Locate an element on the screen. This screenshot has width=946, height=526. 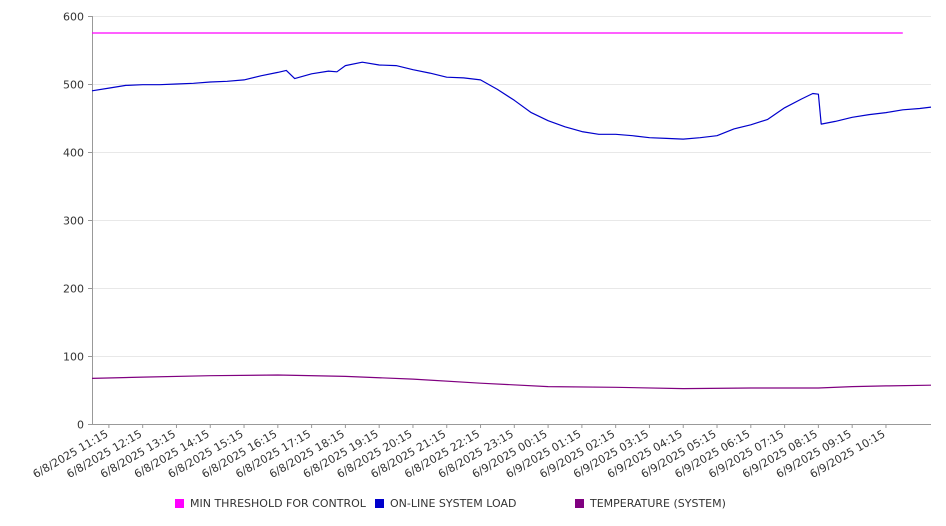
y-axis: 0 100 200 300 400 500 600 is located at coordinates (78, 221).